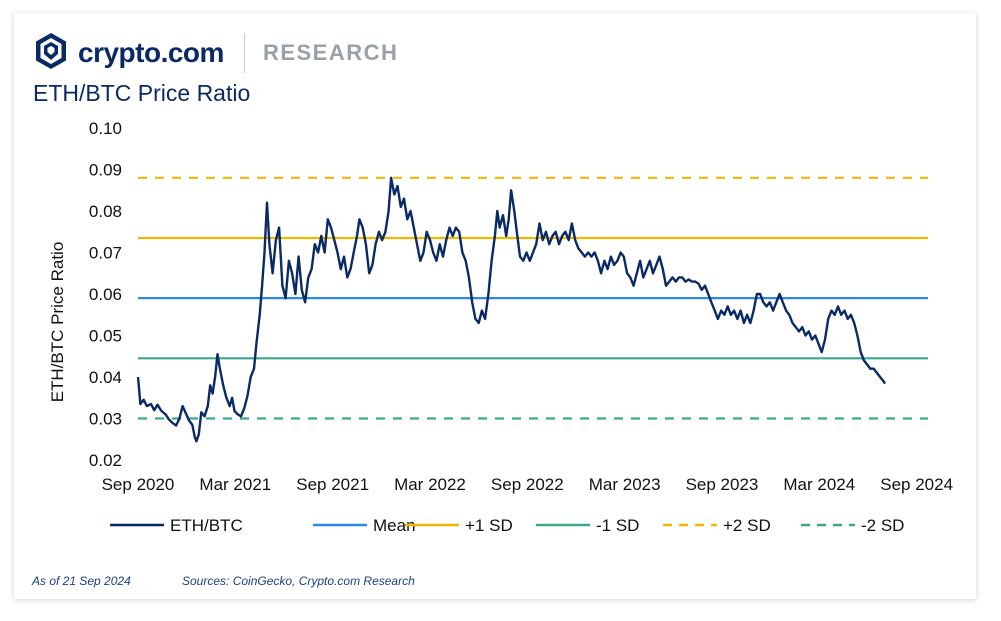 The height and width of the screenshot is (621, 1001). Describe the element at coordinates (819, 484) in the screenshot. I see `x-tick-label: Mar 2024` at that location.